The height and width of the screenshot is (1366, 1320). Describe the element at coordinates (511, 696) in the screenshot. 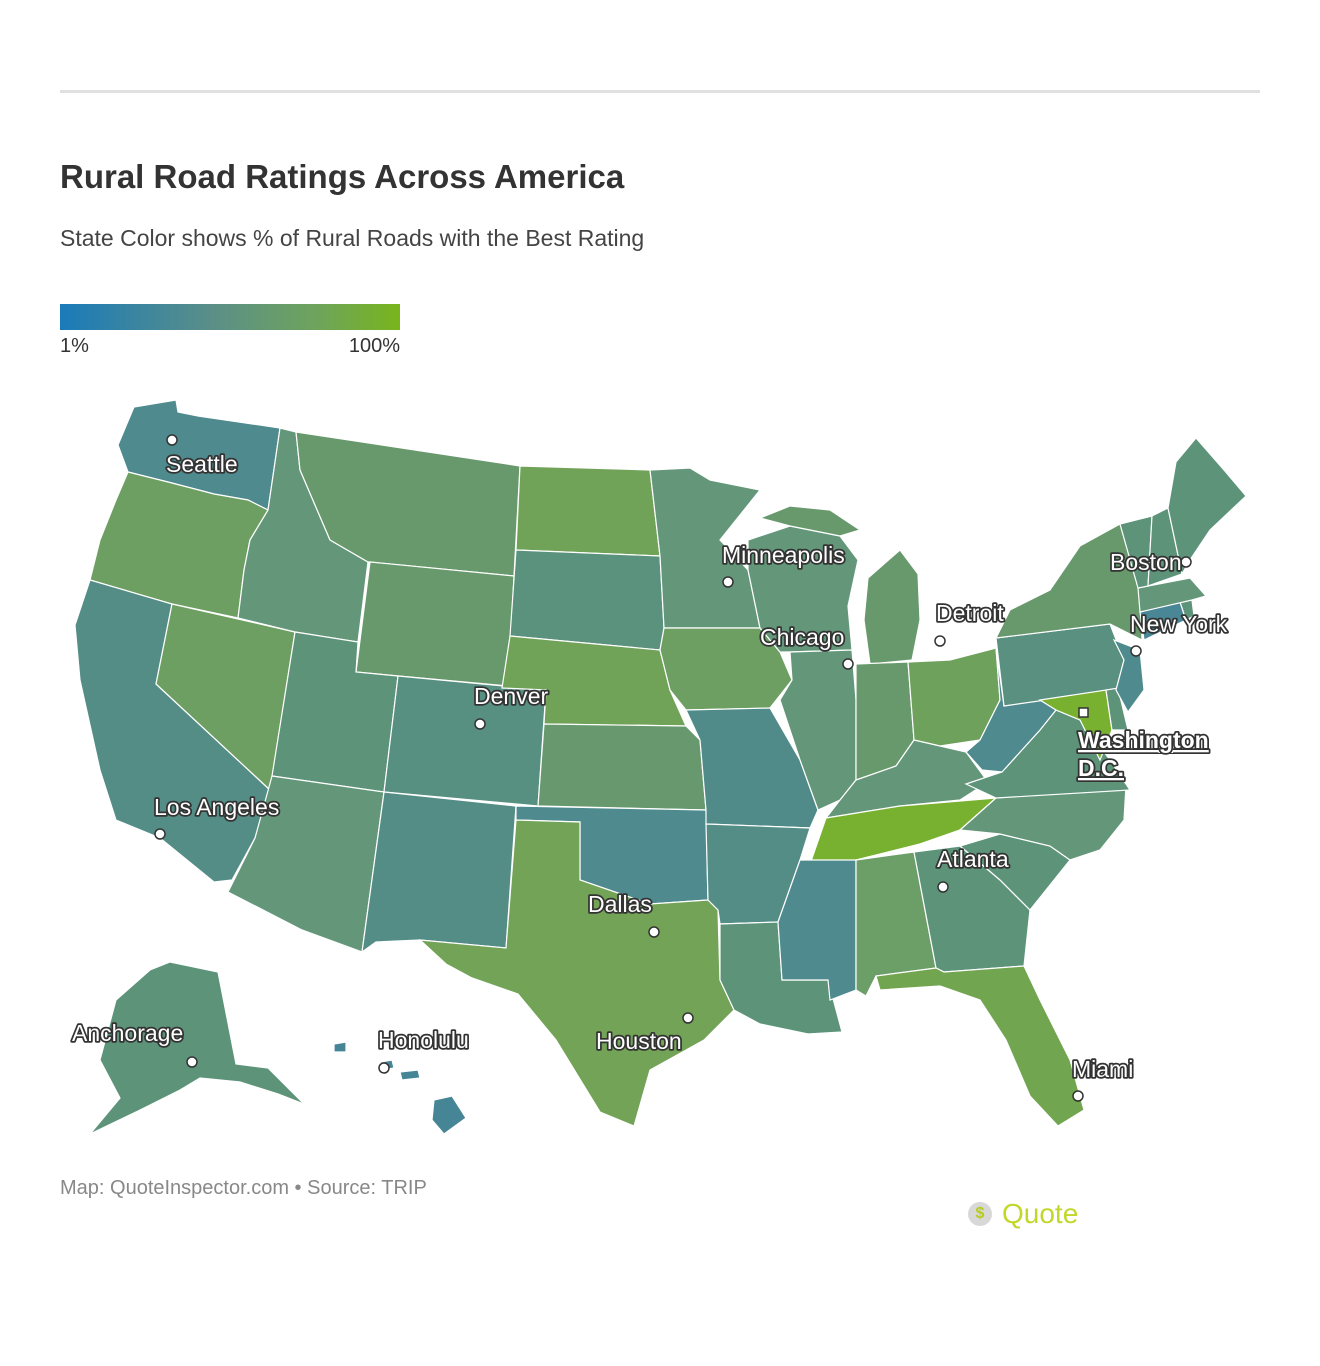

I see `city-label: Denver` at that location.